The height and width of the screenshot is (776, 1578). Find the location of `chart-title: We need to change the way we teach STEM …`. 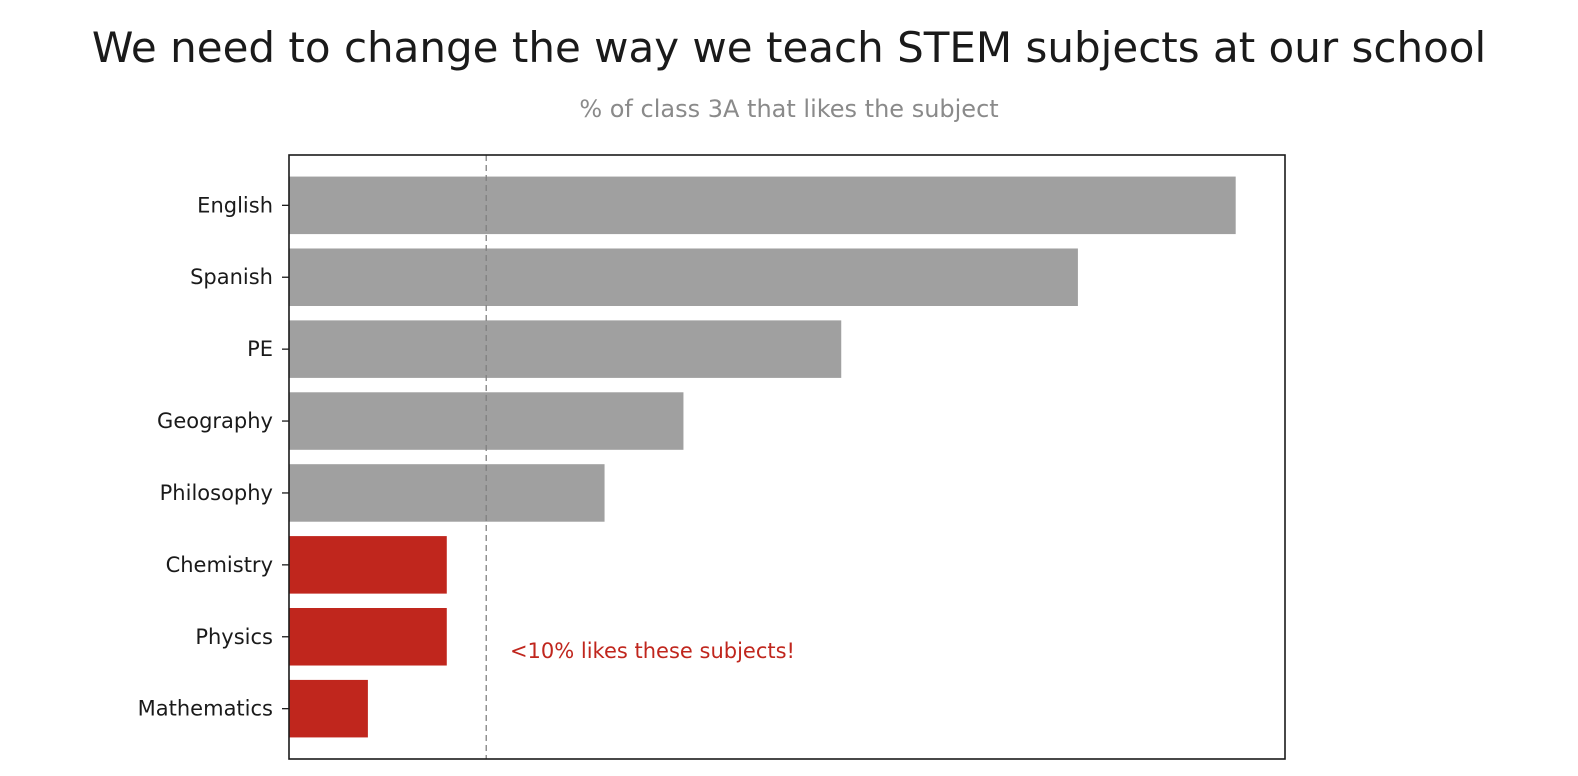

chart-title: We need to change the way we teach STEM … is located at coordinates (789, 47).